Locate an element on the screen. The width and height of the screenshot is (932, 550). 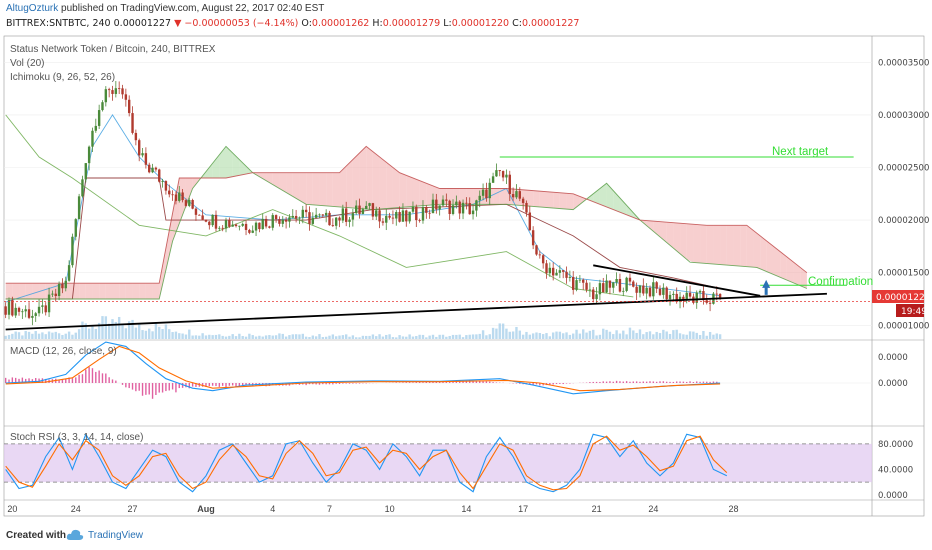
signal-line is located at coordinates (363, 368).